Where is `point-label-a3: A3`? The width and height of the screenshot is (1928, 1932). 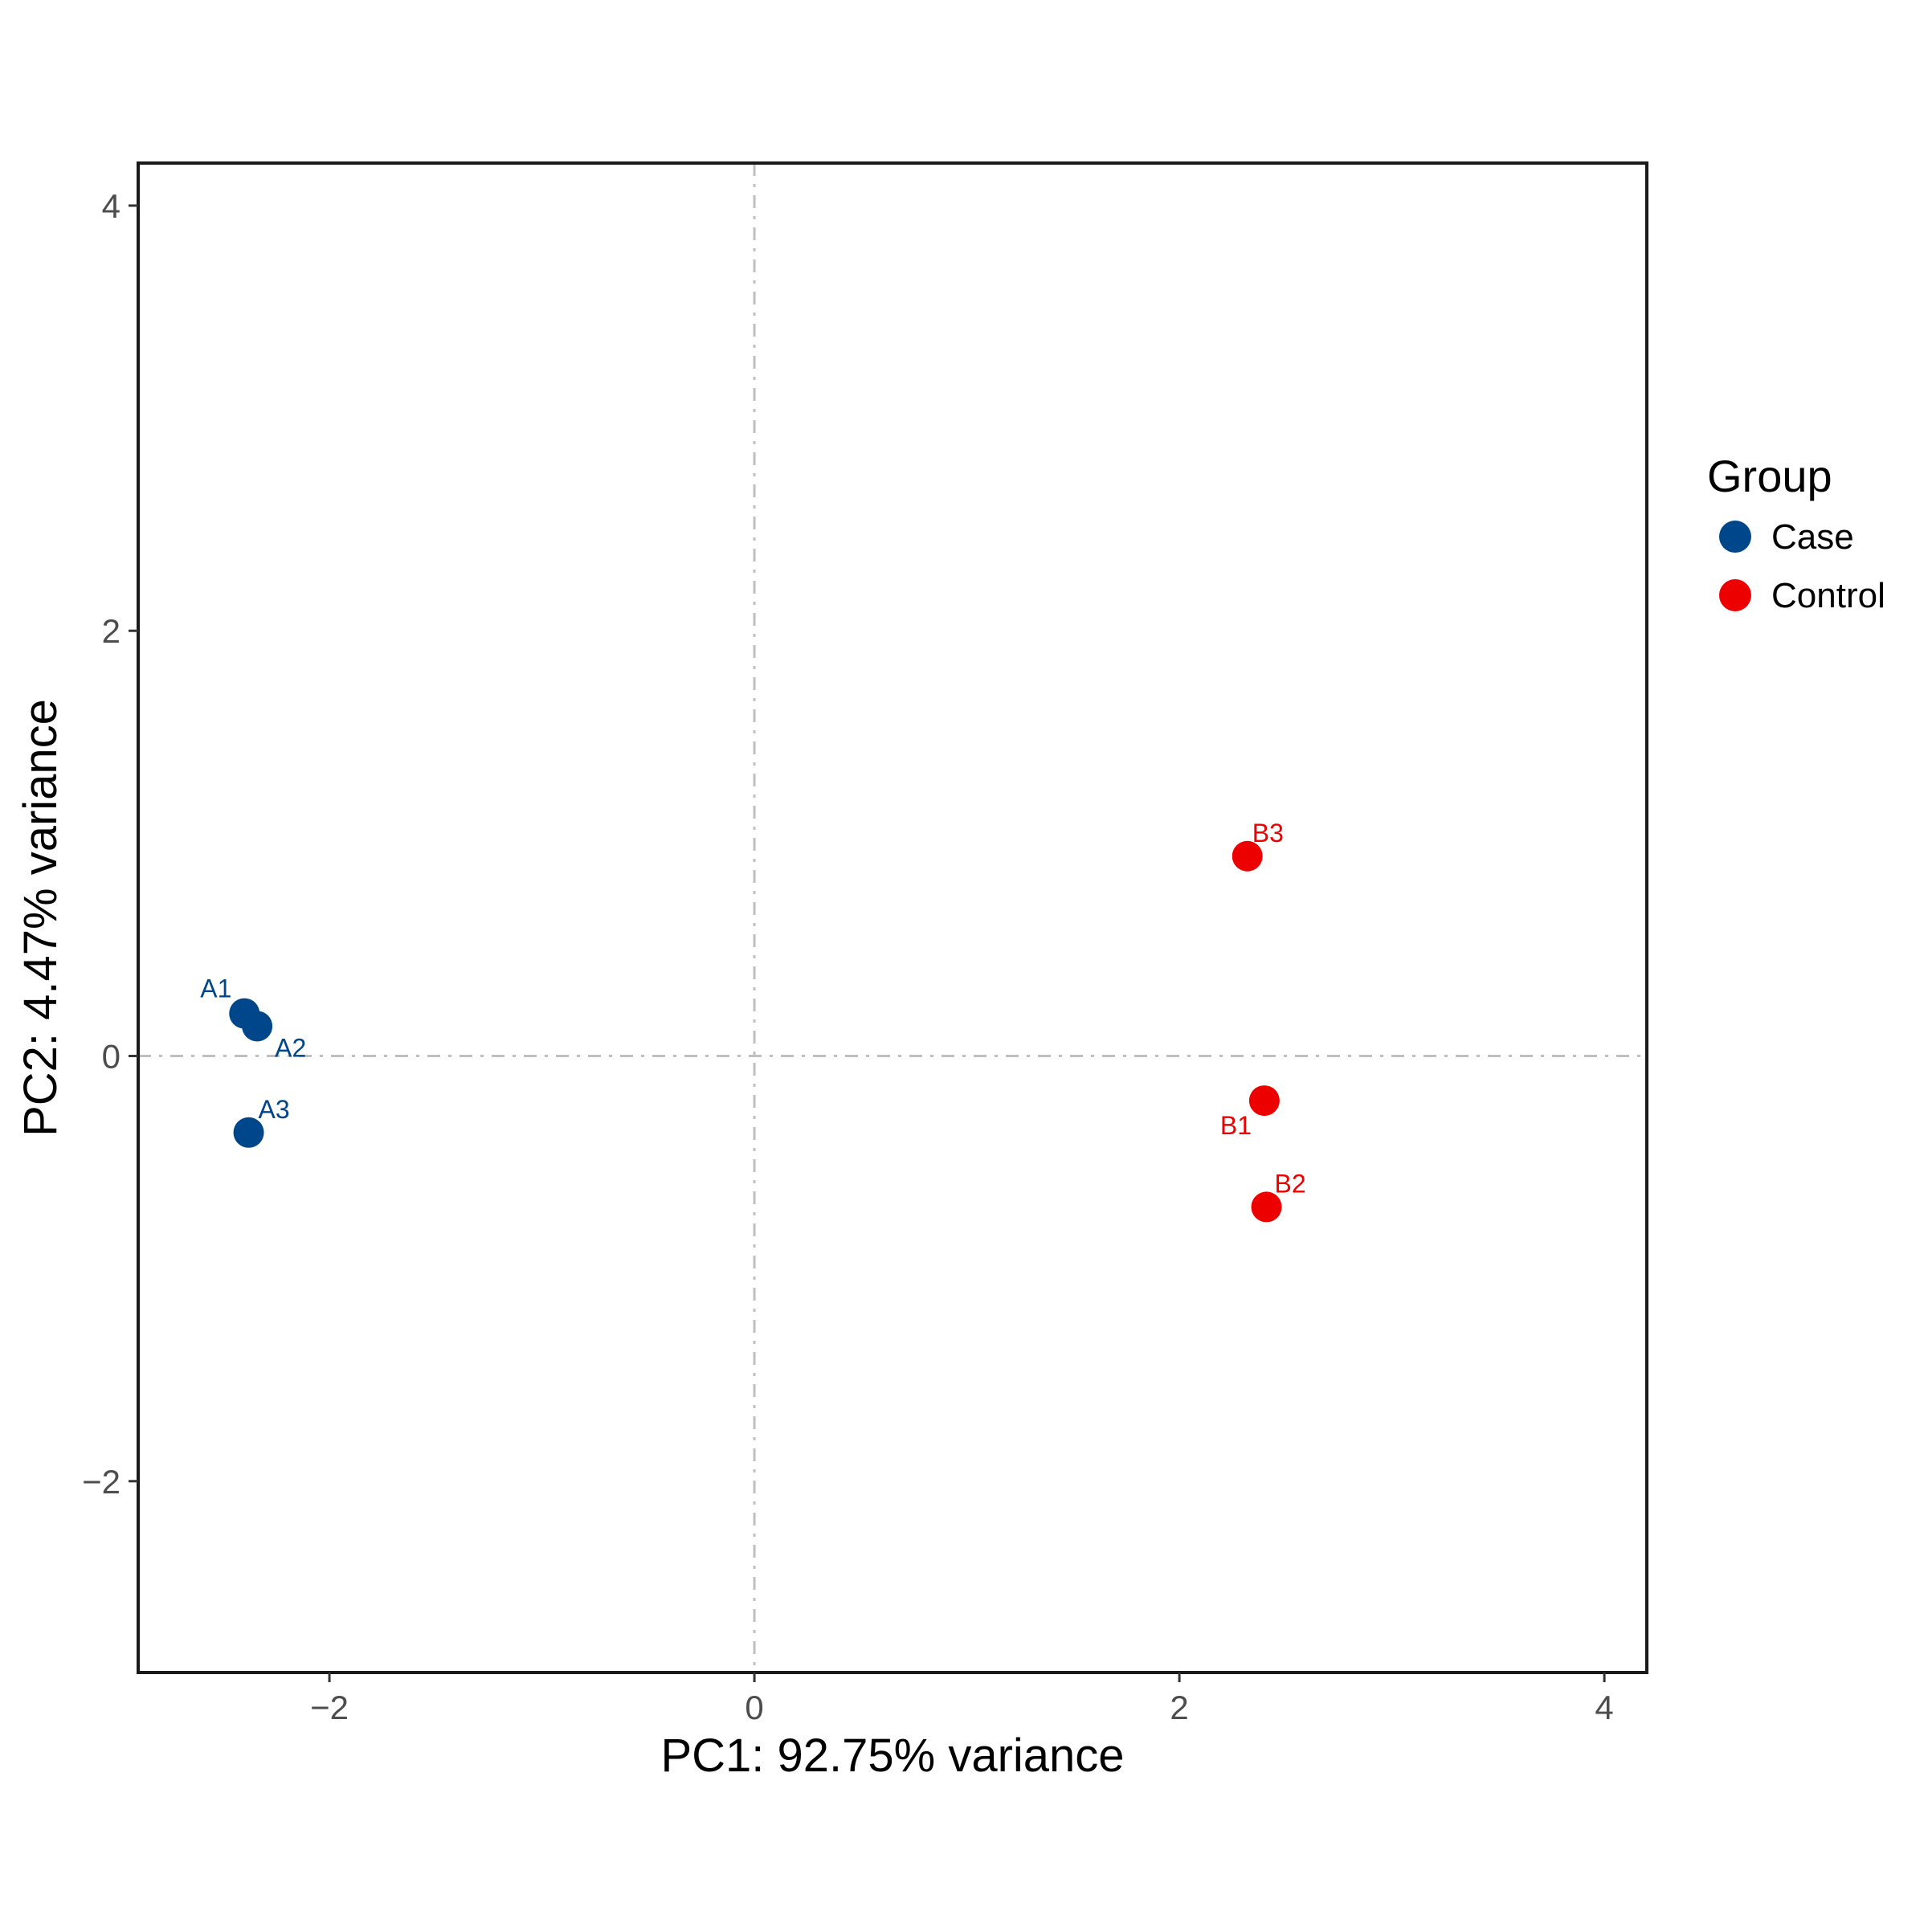
point-label-a3: A3 is located at coordinates (274, 1109).